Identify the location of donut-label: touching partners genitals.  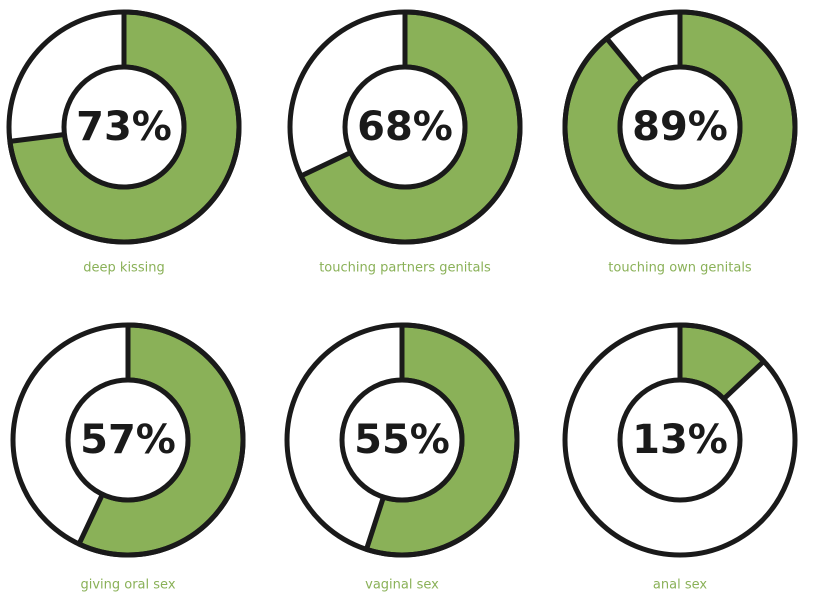
(405, 268).